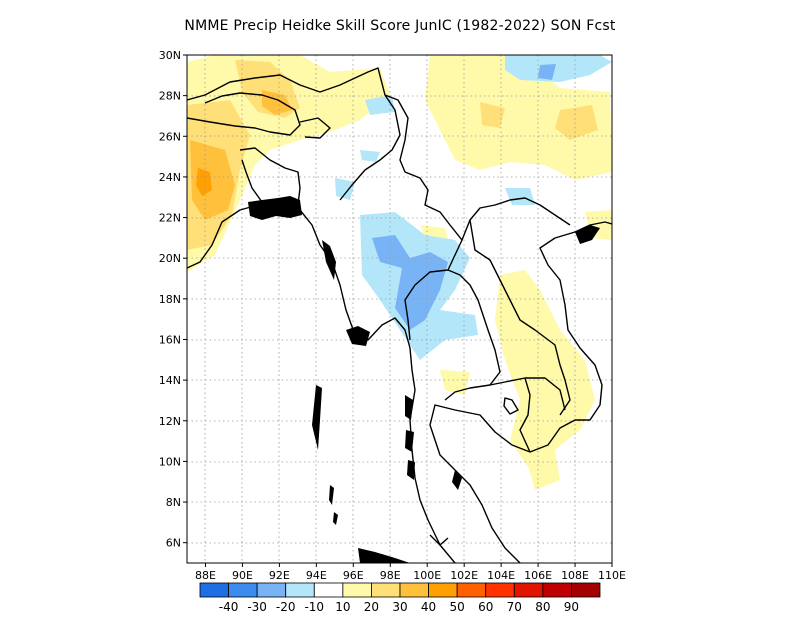 This screenshot has width=800, height=618. Describe the element at coordinates (525, 415) in the screenshot. I see `border-cambodia-vietnam` at that location.